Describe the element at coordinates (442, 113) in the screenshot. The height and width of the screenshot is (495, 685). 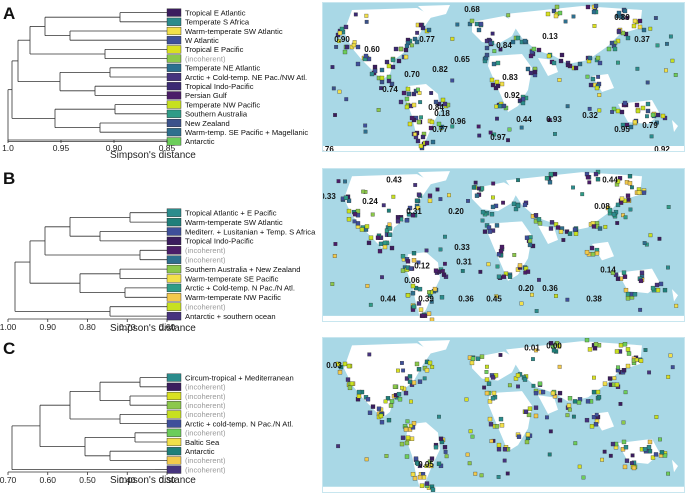
I see `distance-label: 0.18` at that location.